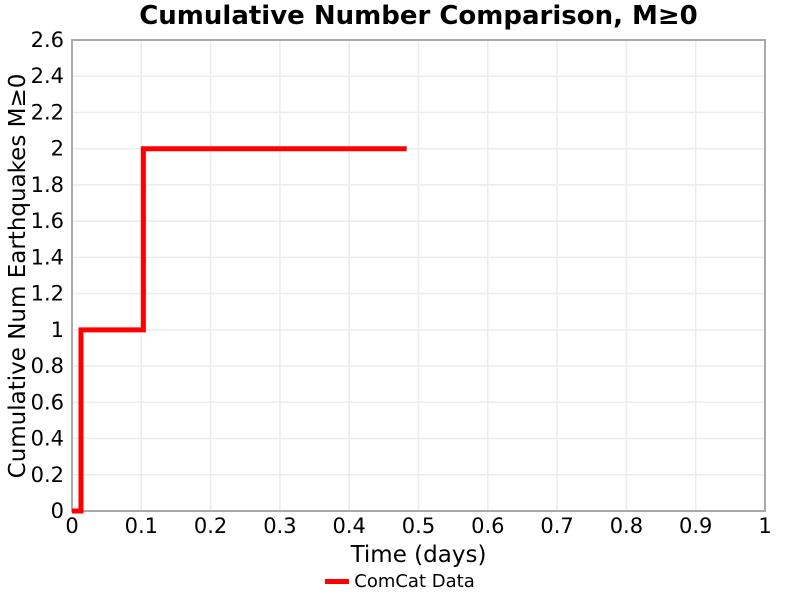 This screenshot has width=800, height=600. I want to click on y-tick-label: 1, so click(57, 330).